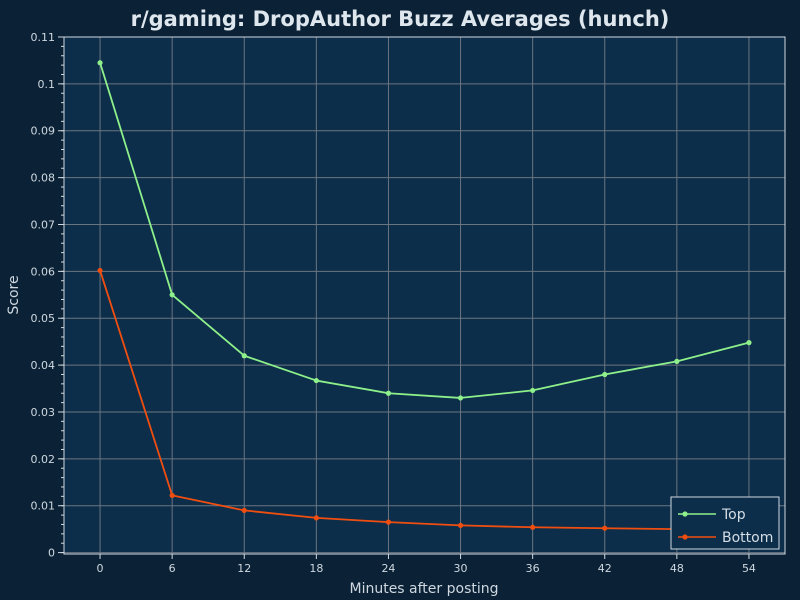  What do you see at coordinates (43, 178) in the screenshot?
I see `y-tick-label: 0.08` at bounding box center [43, 178].